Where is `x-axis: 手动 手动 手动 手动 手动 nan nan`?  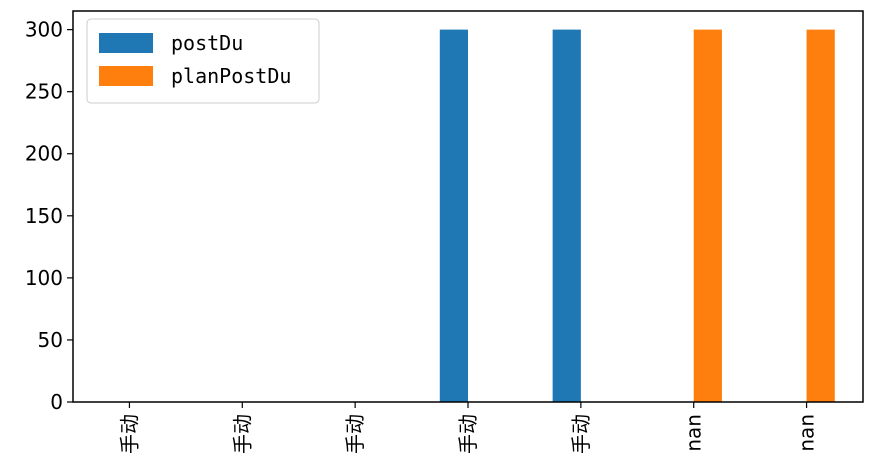
x-axis: 手动 手动 手动 手动 手动 nan nan is located at coordinates (468, 428).